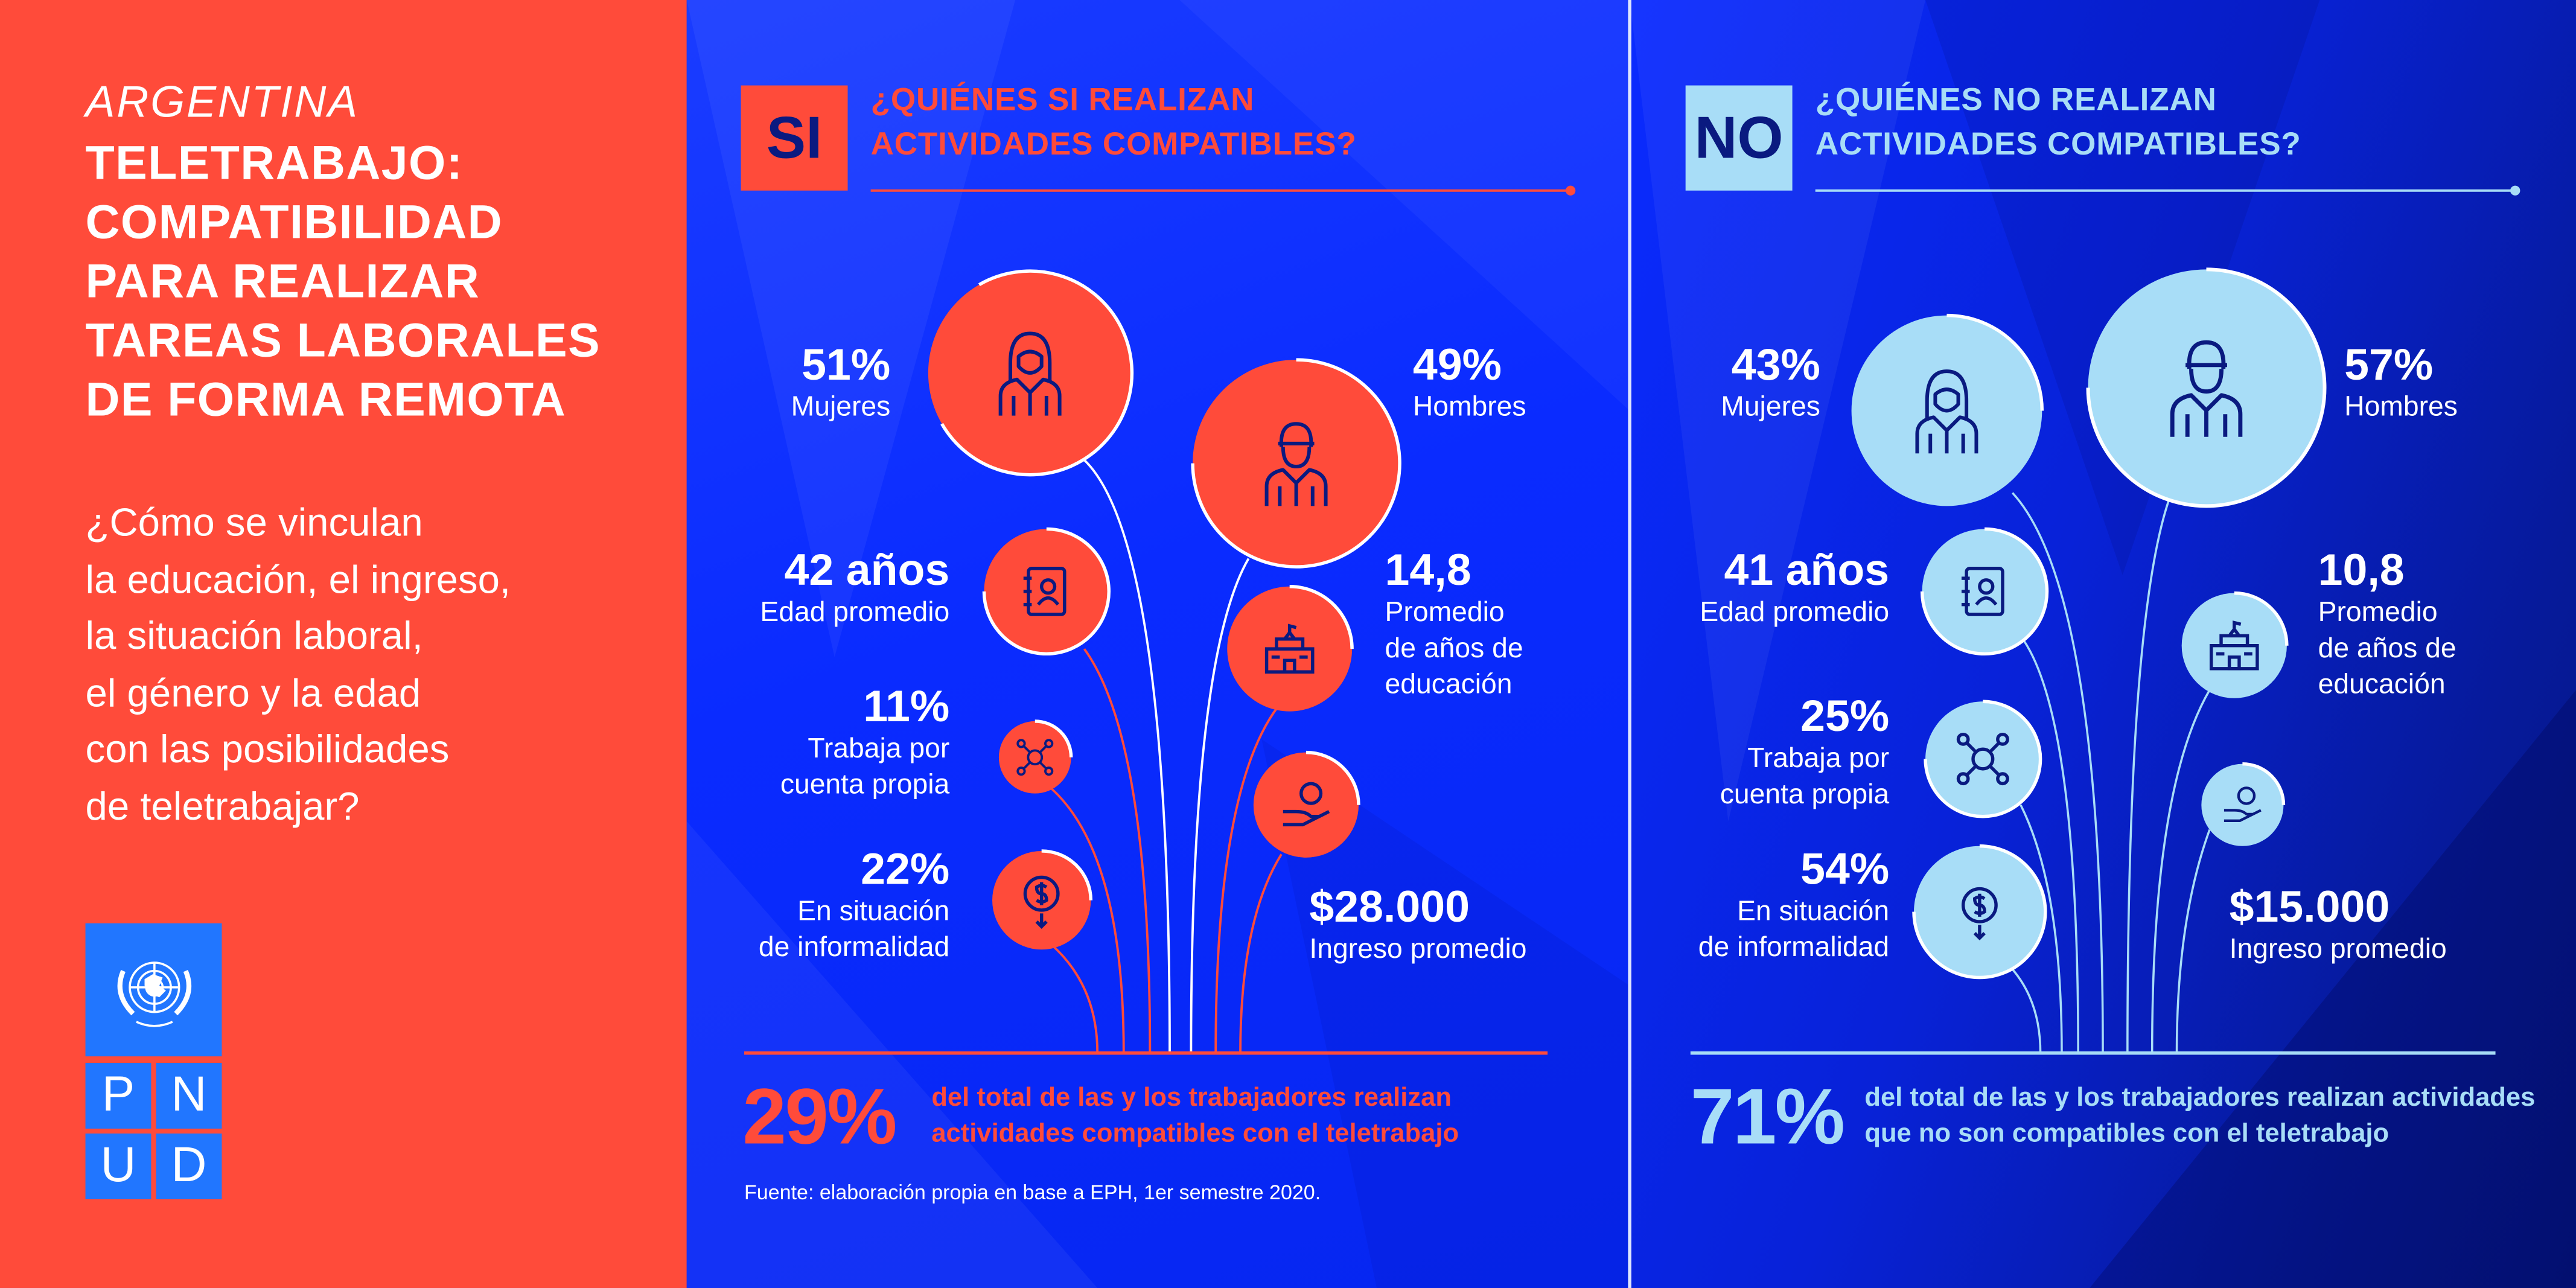 The height and width of the screenshot is (1288, 2576). I want to click on question-line: el género y la edad, so click(253, 693).